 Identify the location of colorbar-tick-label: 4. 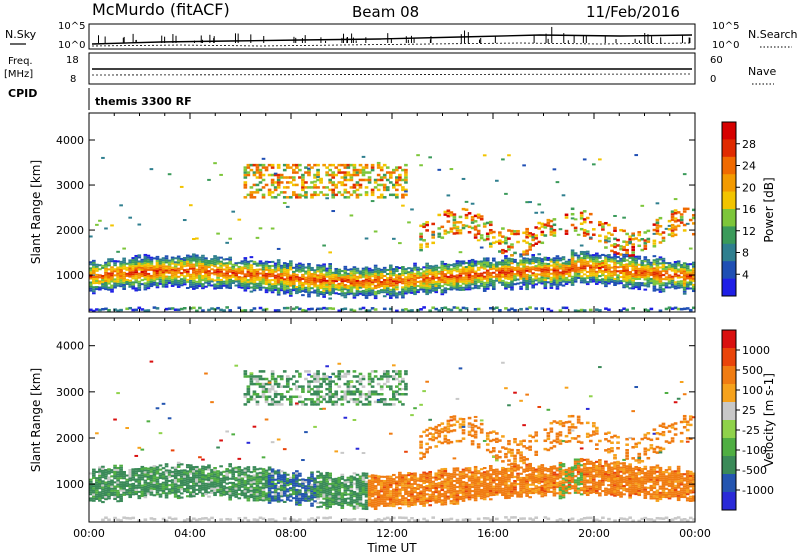
(745, 274).